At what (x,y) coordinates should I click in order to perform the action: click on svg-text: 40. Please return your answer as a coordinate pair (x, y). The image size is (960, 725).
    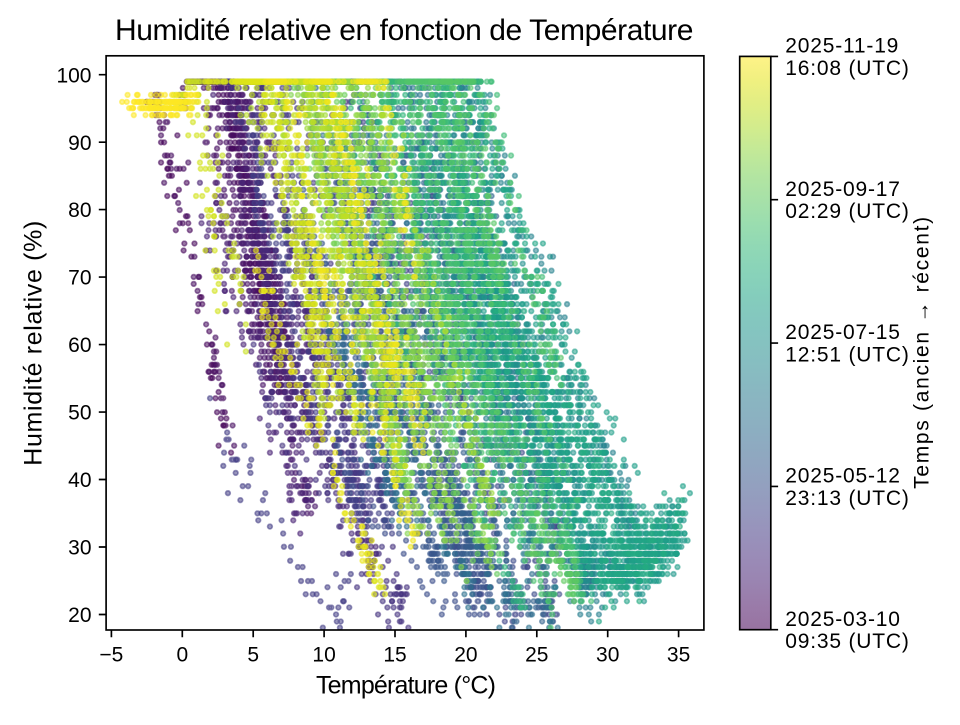
    Looking at the image, I should click on (79, 480).